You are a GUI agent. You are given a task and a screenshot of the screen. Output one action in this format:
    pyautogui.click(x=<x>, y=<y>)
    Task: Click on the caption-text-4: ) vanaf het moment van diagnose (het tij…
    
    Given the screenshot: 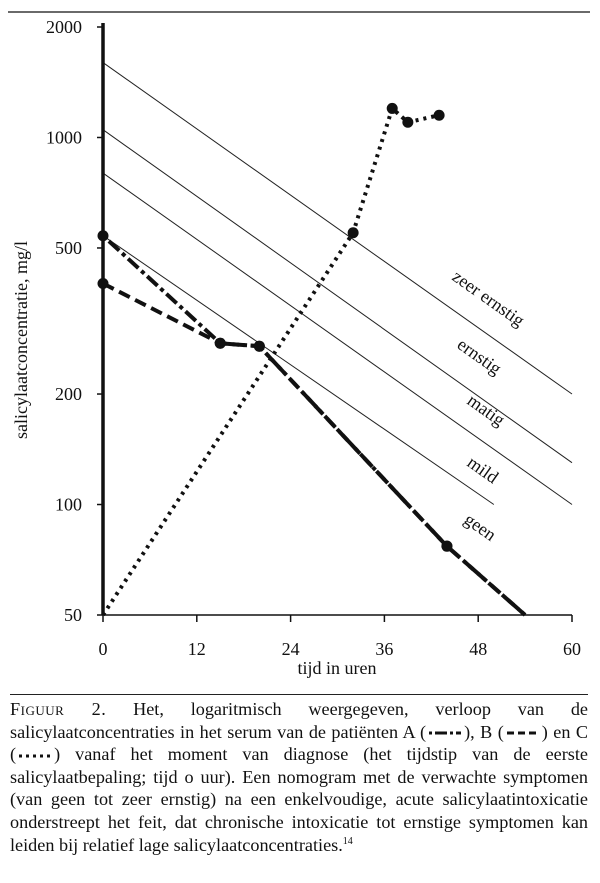 What is the action you would take?
    pyautogui.click(x=299, y=799)
    